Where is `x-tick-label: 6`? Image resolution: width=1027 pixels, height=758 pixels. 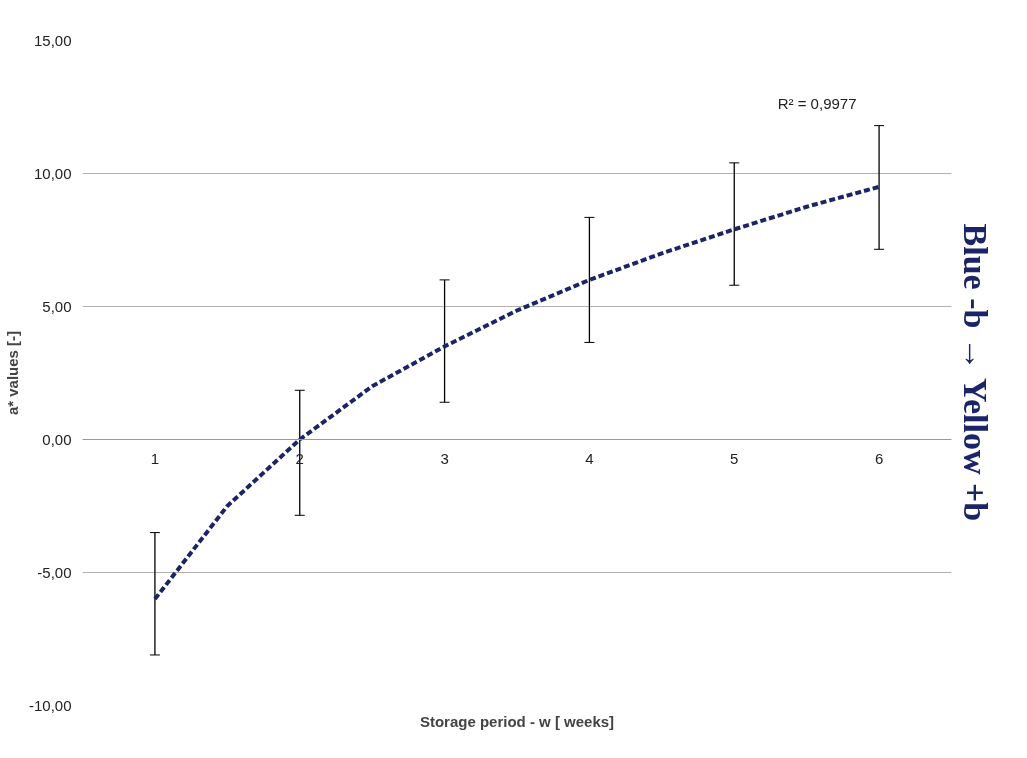
x-tick-label: 6 is located at coordinates (879, 458).